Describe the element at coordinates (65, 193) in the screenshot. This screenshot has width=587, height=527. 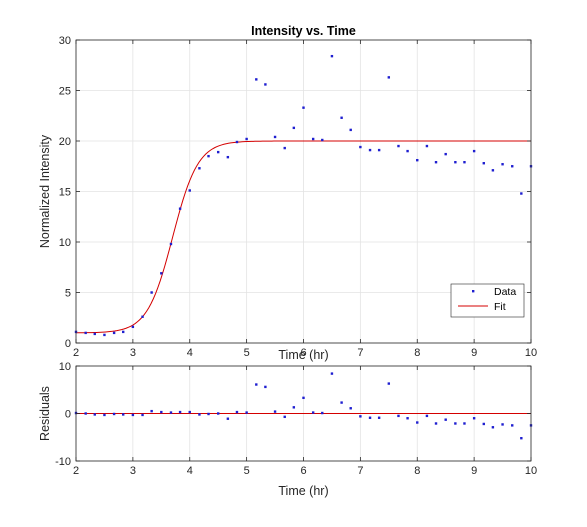
I see `y-tick-label: 15` at that location.